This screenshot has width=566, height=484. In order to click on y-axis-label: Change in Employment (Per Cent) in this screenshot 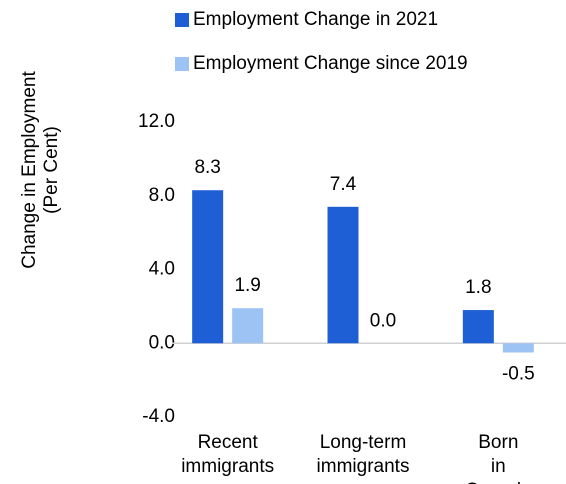, I will do `click(40, 170)`.